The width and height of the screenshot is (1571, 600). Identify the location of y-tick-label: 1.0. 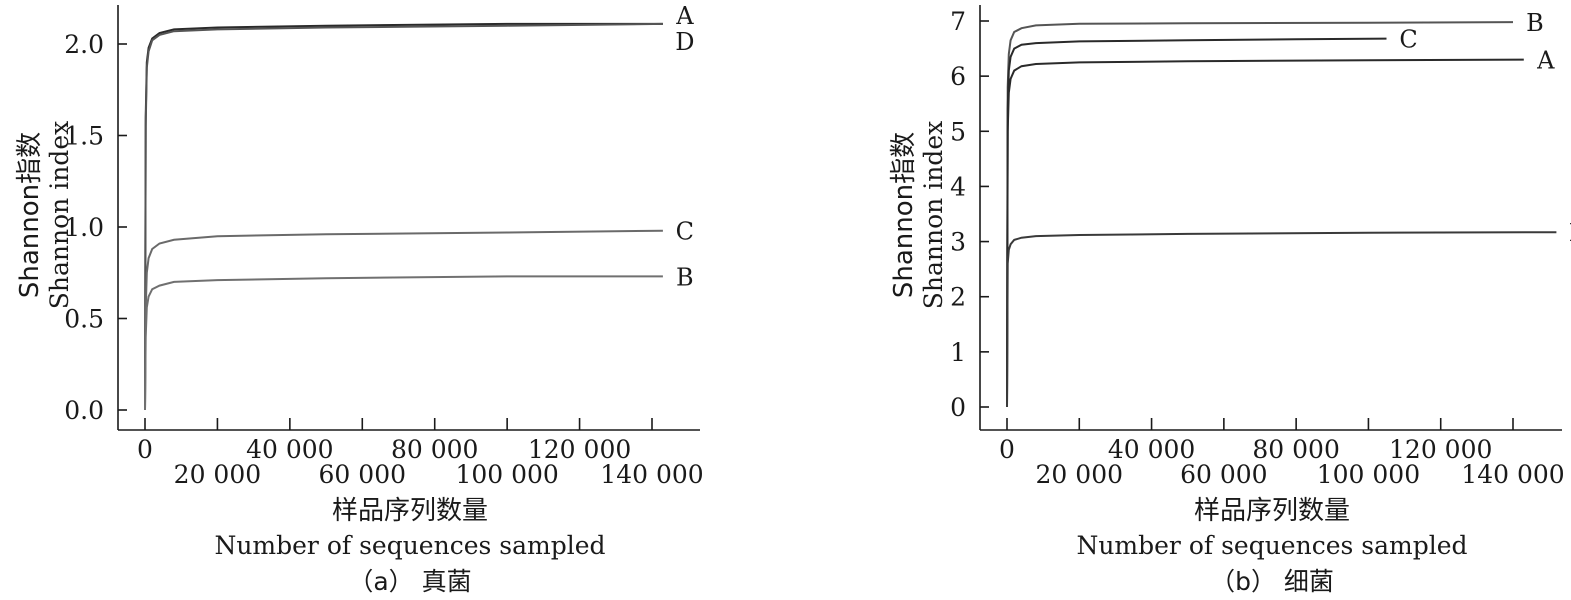
(84, 227).